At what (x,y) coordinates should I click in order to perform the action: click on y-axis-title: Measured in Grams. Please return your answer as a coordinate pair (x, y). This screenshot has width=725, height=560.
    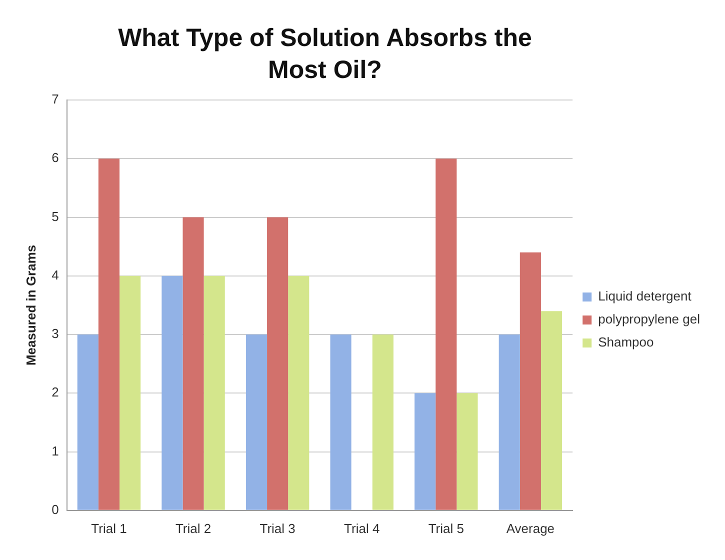
    Looking at the image, I should click on (30, 305).